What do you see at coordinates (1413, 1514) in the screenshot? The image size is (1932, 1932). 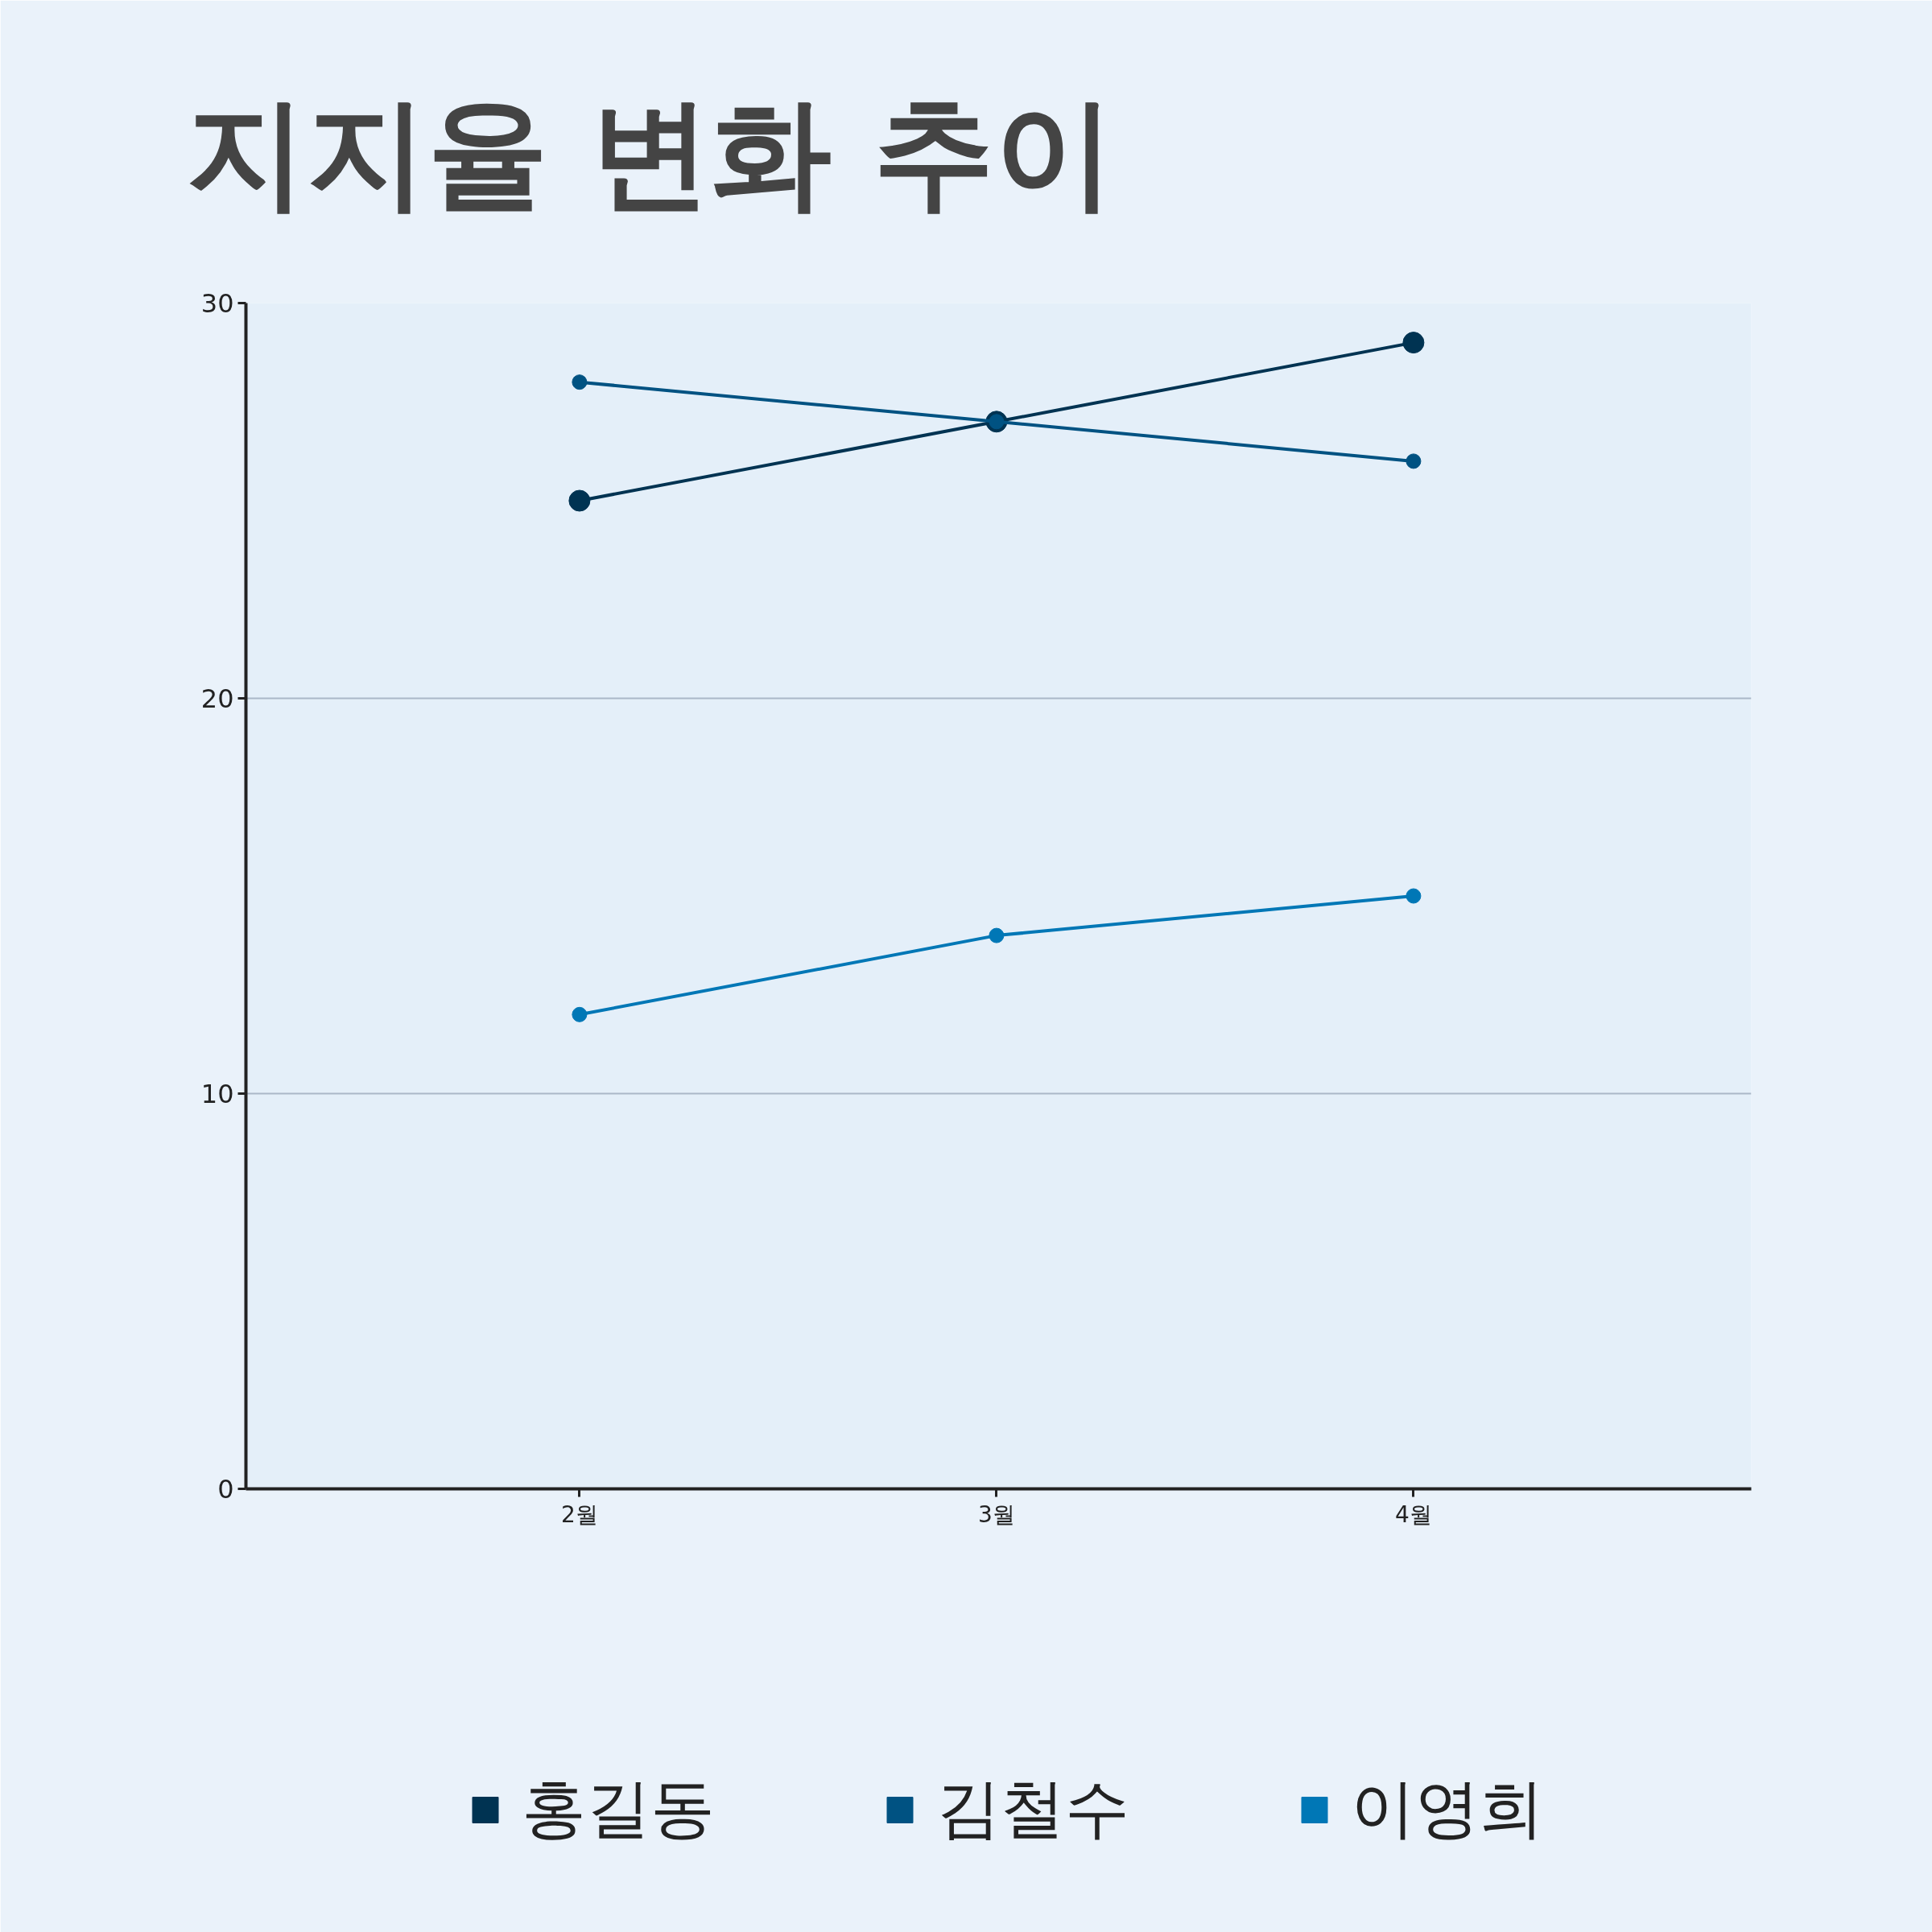 I see `x-tick-label: 4월` at bounding box center [1413, 1514].